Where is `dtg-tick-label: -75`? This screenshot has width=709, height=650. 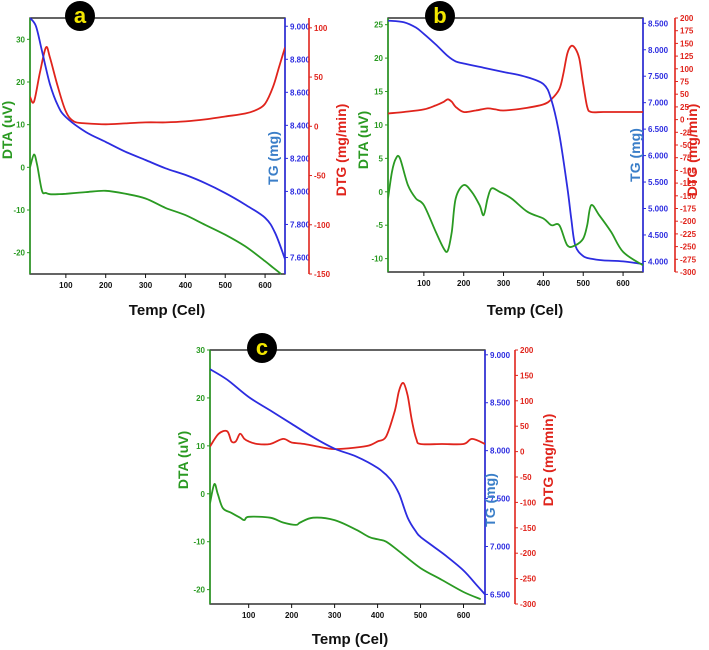
dtg-tick-label: -75 is located at coordinates (686, 158).